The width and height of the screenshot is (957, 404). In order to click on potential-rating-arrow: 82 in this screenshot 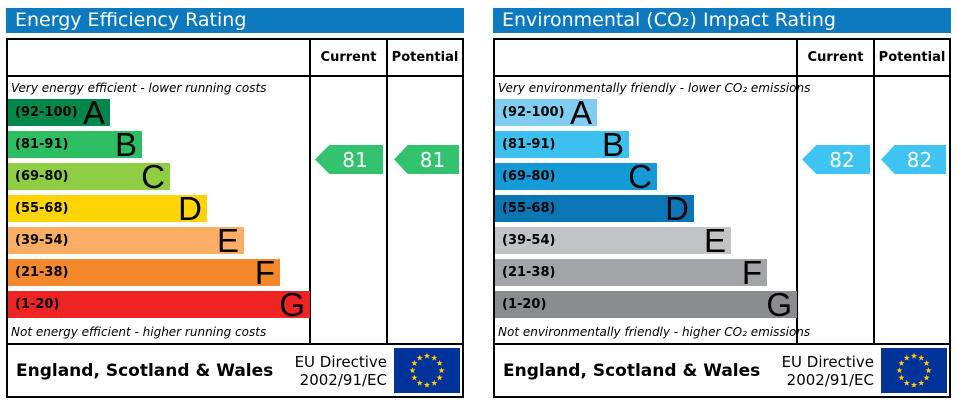, I will do `click(913, 159)`.